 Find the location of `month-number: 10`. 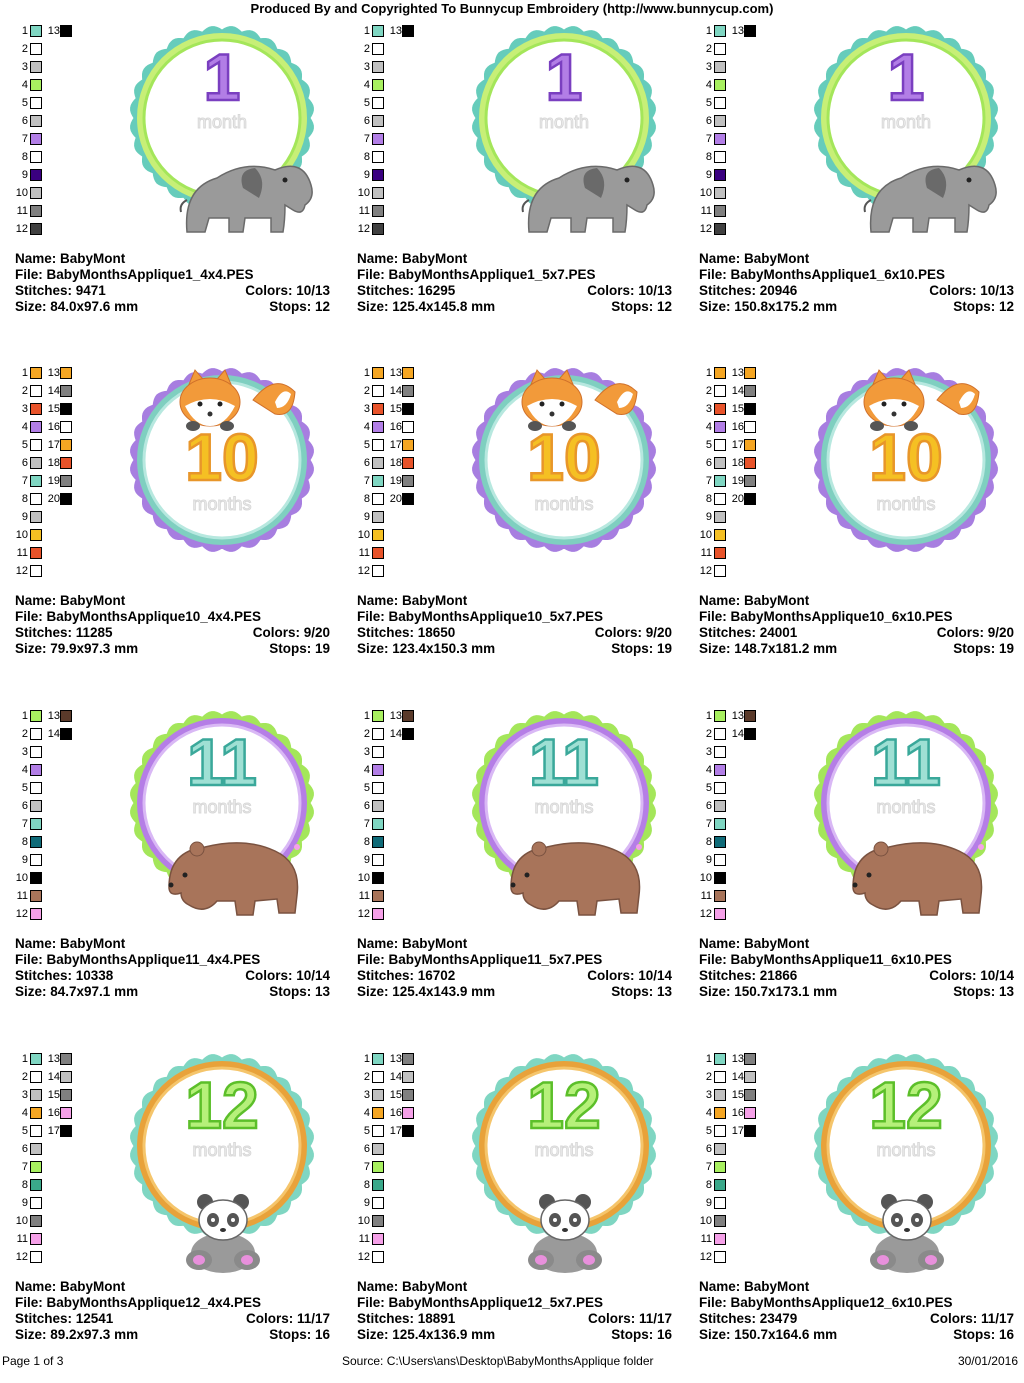

month-number: 10 is located at coordinates (905, 457).